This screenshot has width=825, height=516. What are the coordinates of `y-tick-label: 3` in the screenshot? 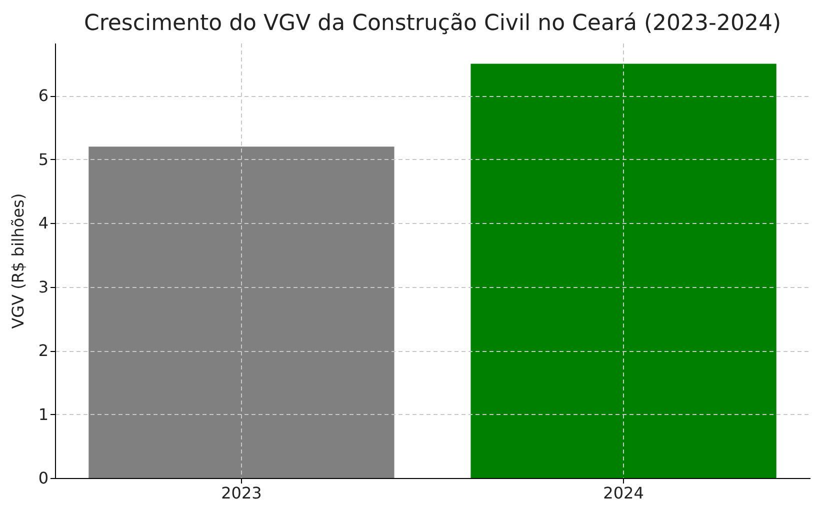 It's located at (43, 286).